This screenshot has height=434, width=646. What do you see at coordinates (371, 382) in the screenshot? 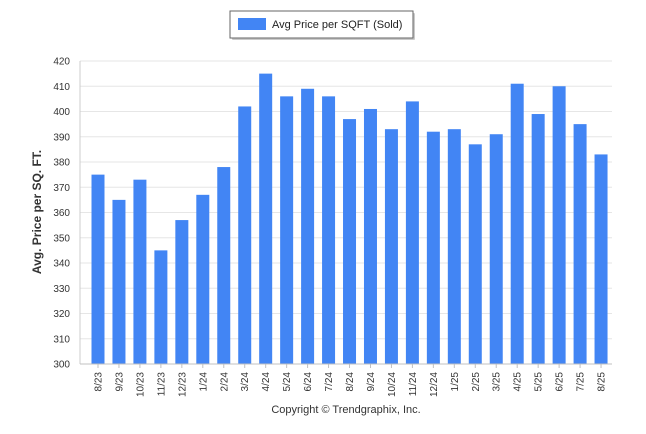
I see `x-tick-label: 9/24` at bounding box center [371, 382].